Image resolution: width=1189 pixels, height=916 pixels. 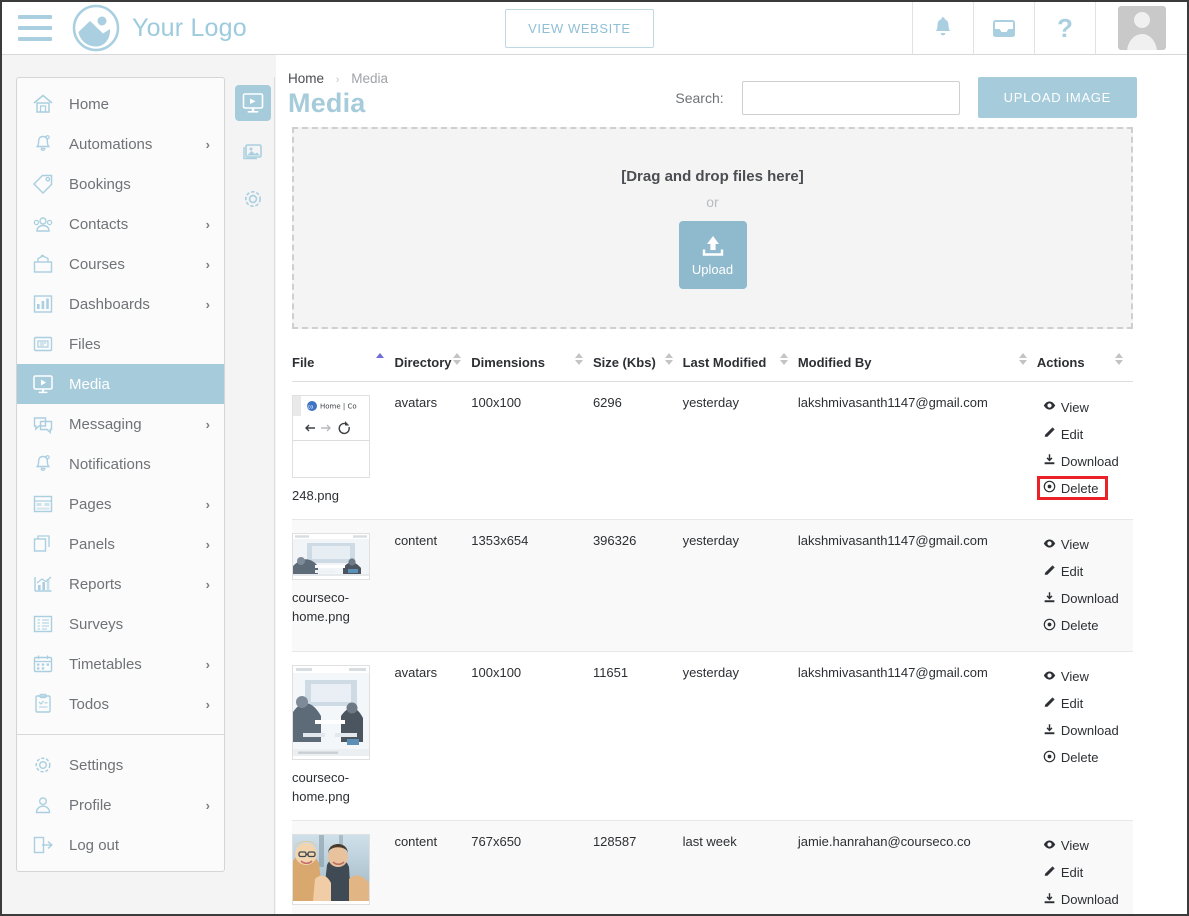 I want to click on help-icon: ?, so click(x=1064, y=28).